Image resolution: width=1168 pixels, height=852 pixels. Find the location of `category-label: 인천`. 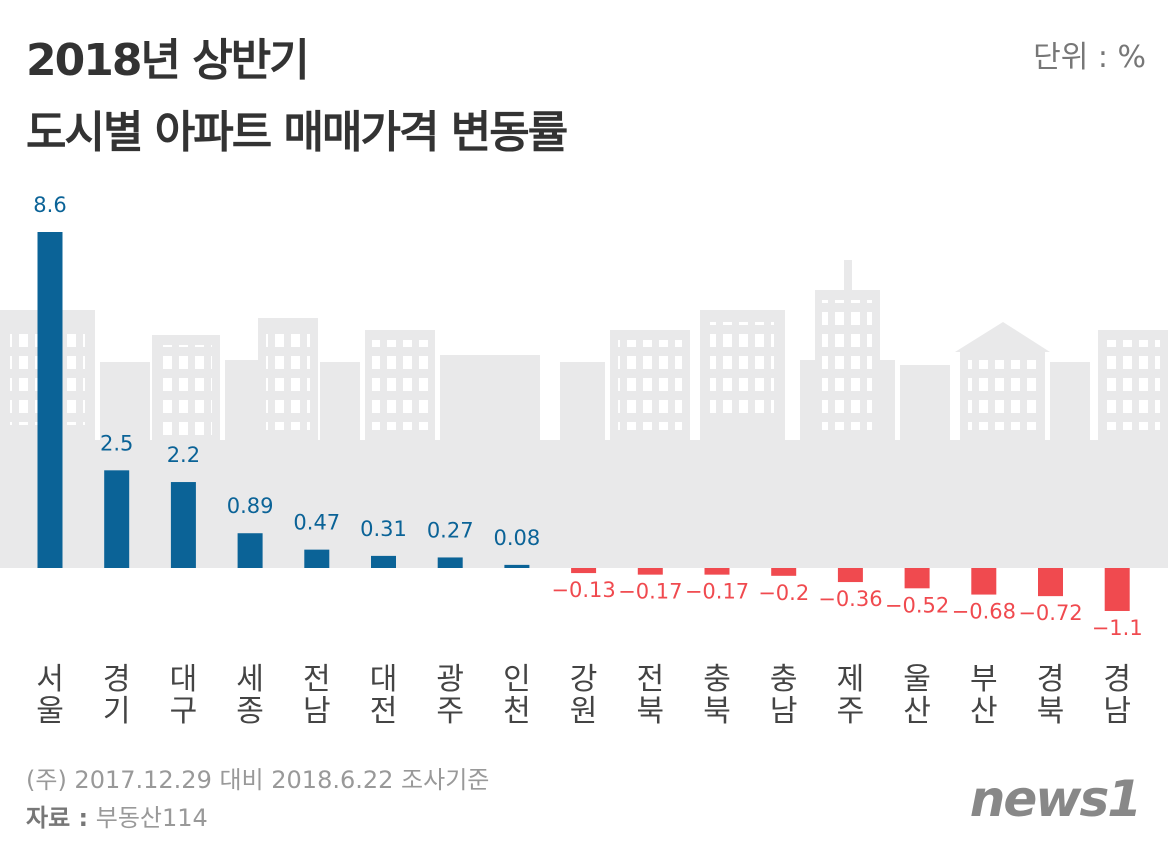

category-label: 인천 is located at coordinates (517, 695).